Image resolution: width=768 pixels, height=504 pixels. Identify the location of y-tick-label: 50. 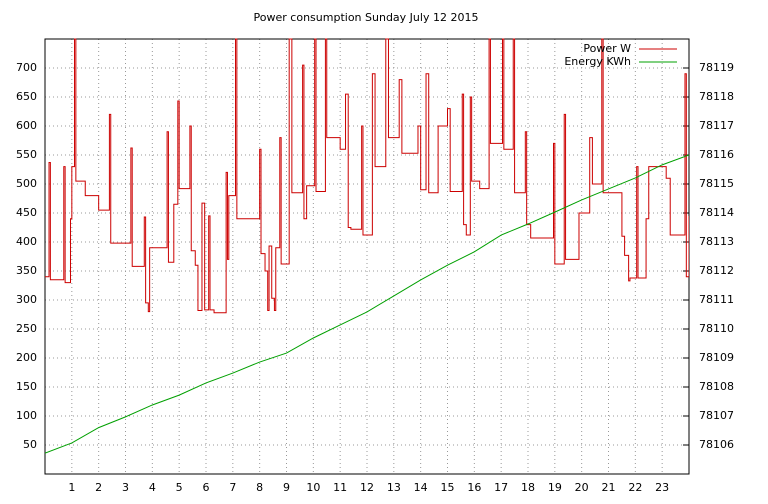
(30, 444).